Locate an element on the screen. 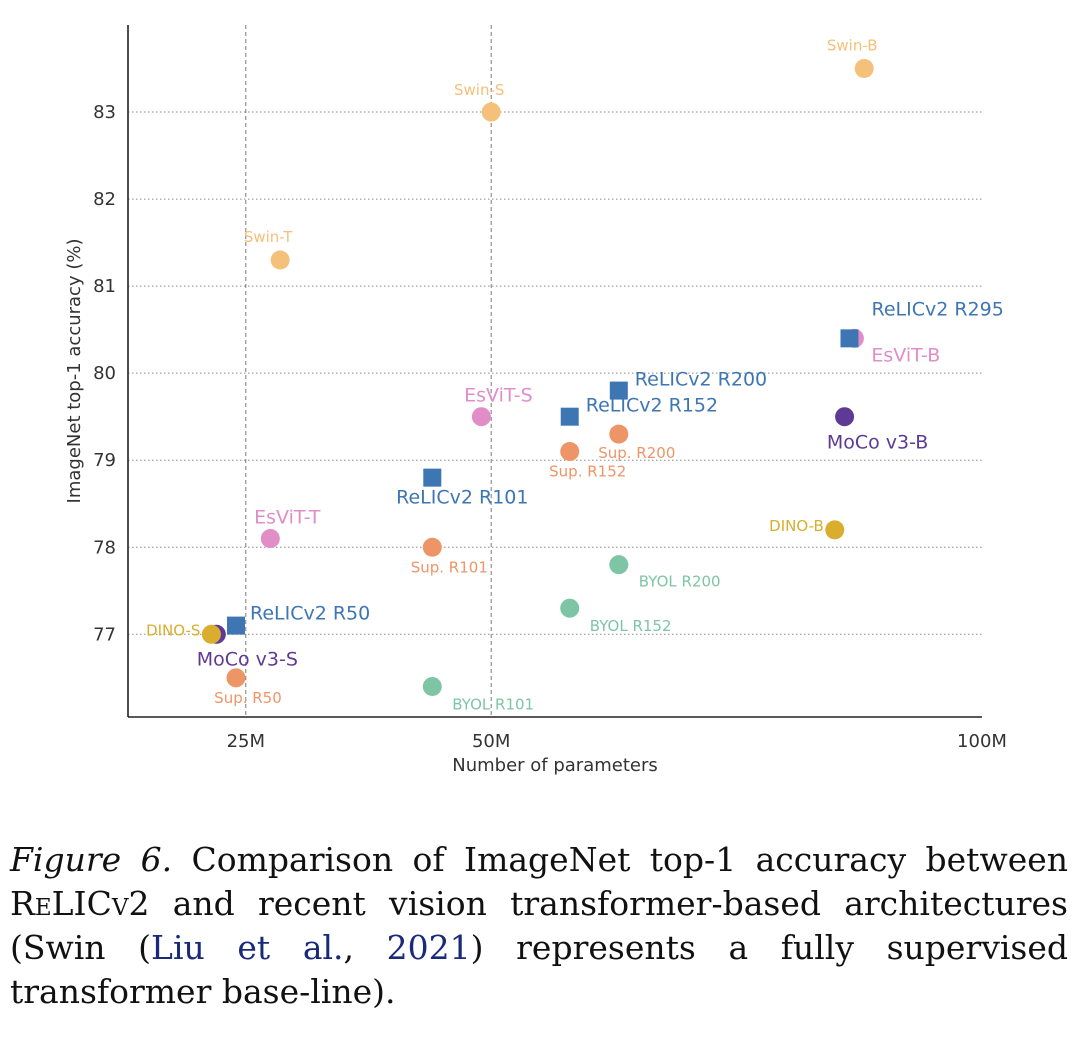 This screenshot has height=1048, width=1080. label-dino-b: DINO-B is located at coordinates (796, 526).